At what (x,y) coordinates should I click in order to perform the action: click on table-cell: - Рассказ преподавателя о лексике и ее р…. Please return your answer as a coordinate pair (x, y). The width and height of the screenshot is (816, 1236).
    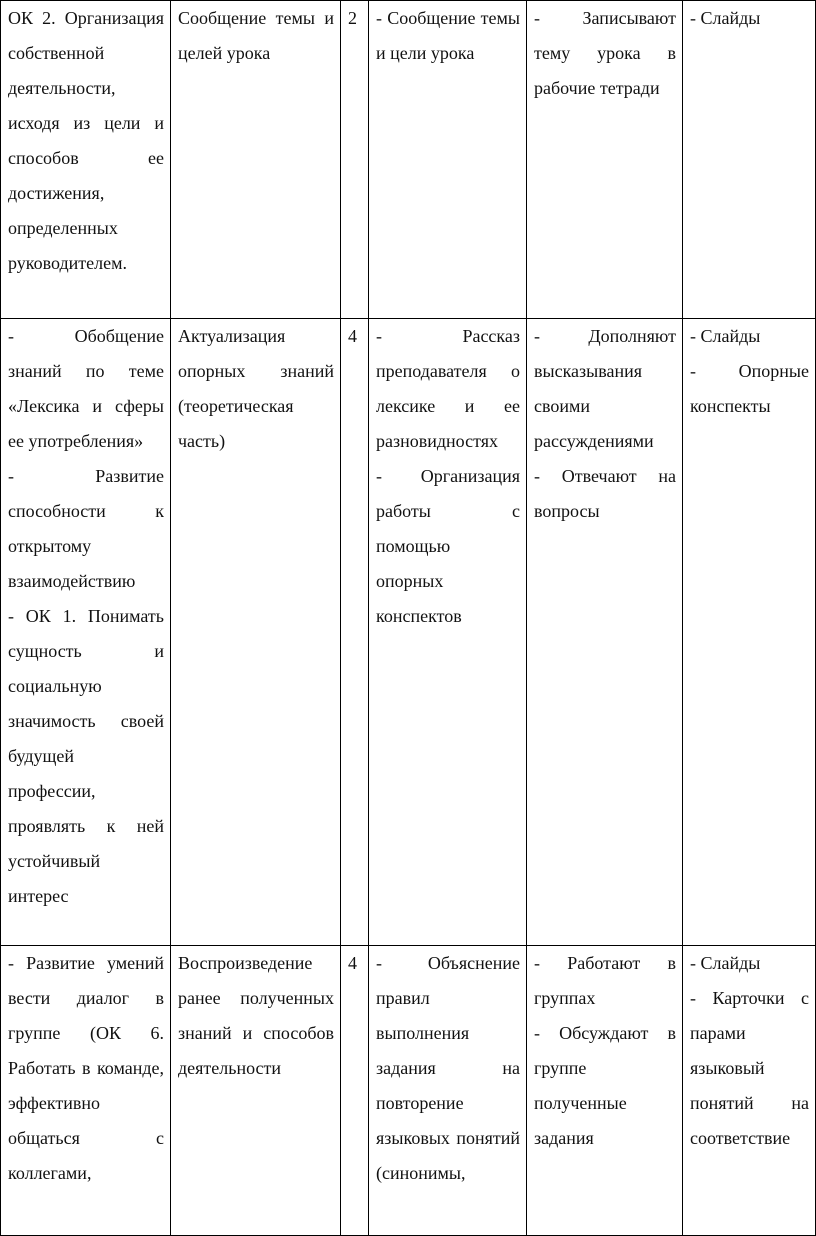
    Looking at the image, I should click on (447, 632).